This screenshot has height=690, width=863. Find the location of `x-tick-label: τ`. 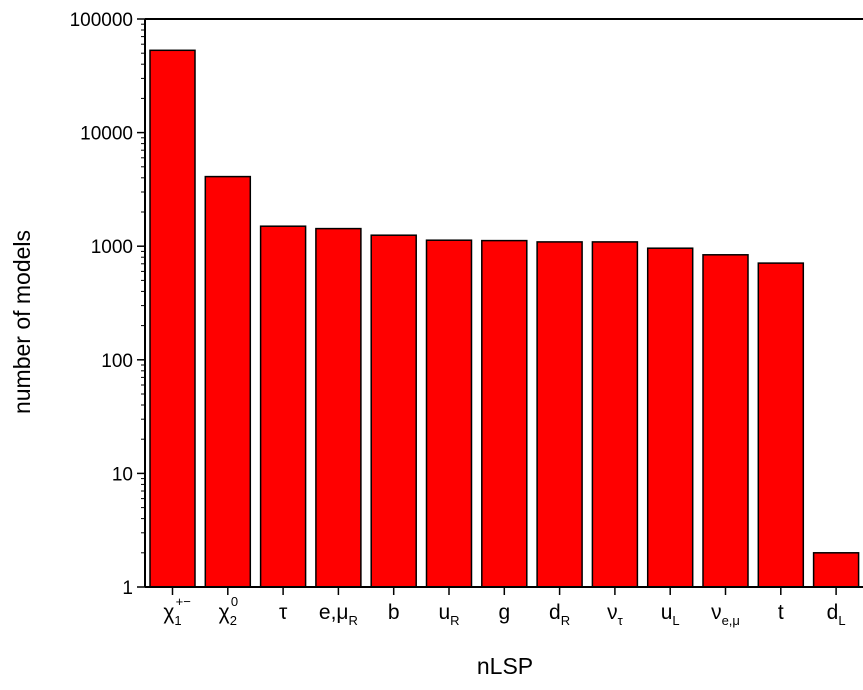

x-tick-label: τ is located at coordinates (283, 612).